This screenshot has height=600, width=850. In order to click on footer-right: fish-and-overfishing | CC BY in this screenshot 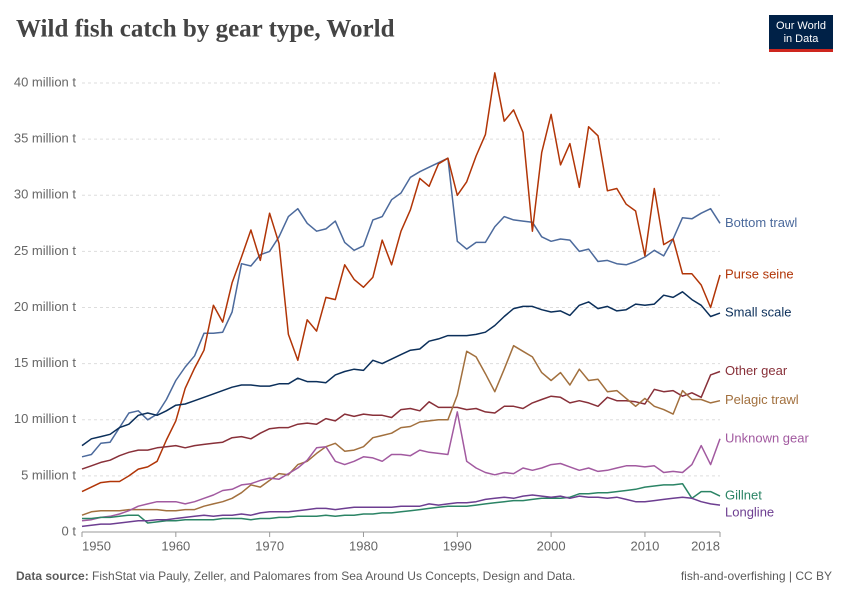, I will do `click(756, 576)`.